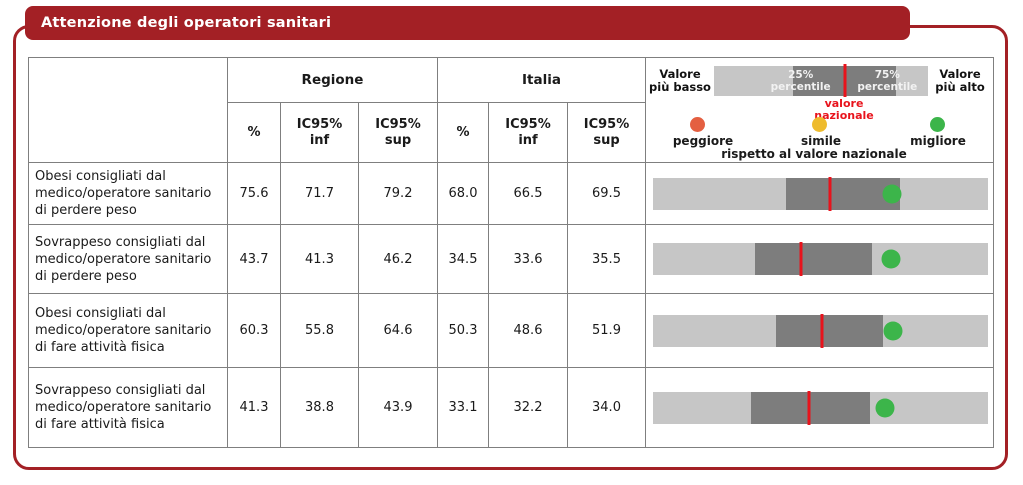 The image size is (1023, 485). What do you see at coordinates (541, 80) in the screenshot?
I see `italia-group-header: Italia` at bounding box center [541, 80].